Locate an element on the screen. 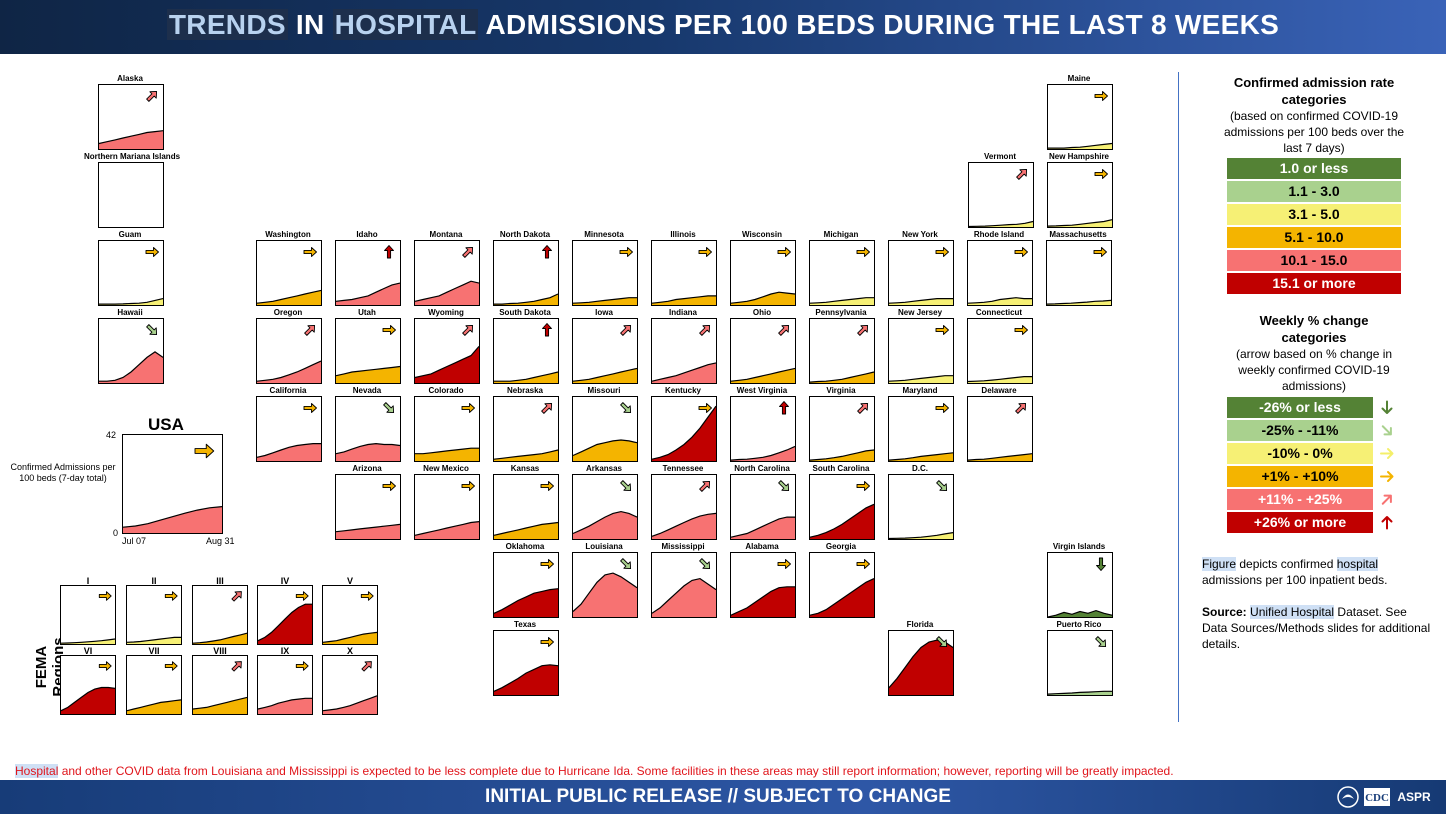 The image size is (1446, 814). arrow-icon-new-jersey is located at coordinates (942, 330).